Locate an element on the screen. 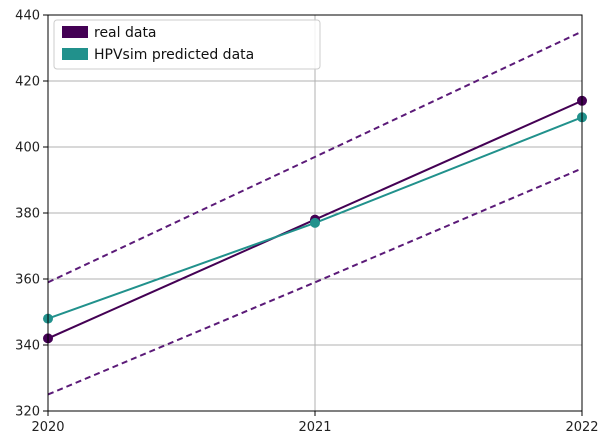 The height and width of the screenshot is (436, 598). x-tick-label: 2021 is located at coordinates (314, 427).